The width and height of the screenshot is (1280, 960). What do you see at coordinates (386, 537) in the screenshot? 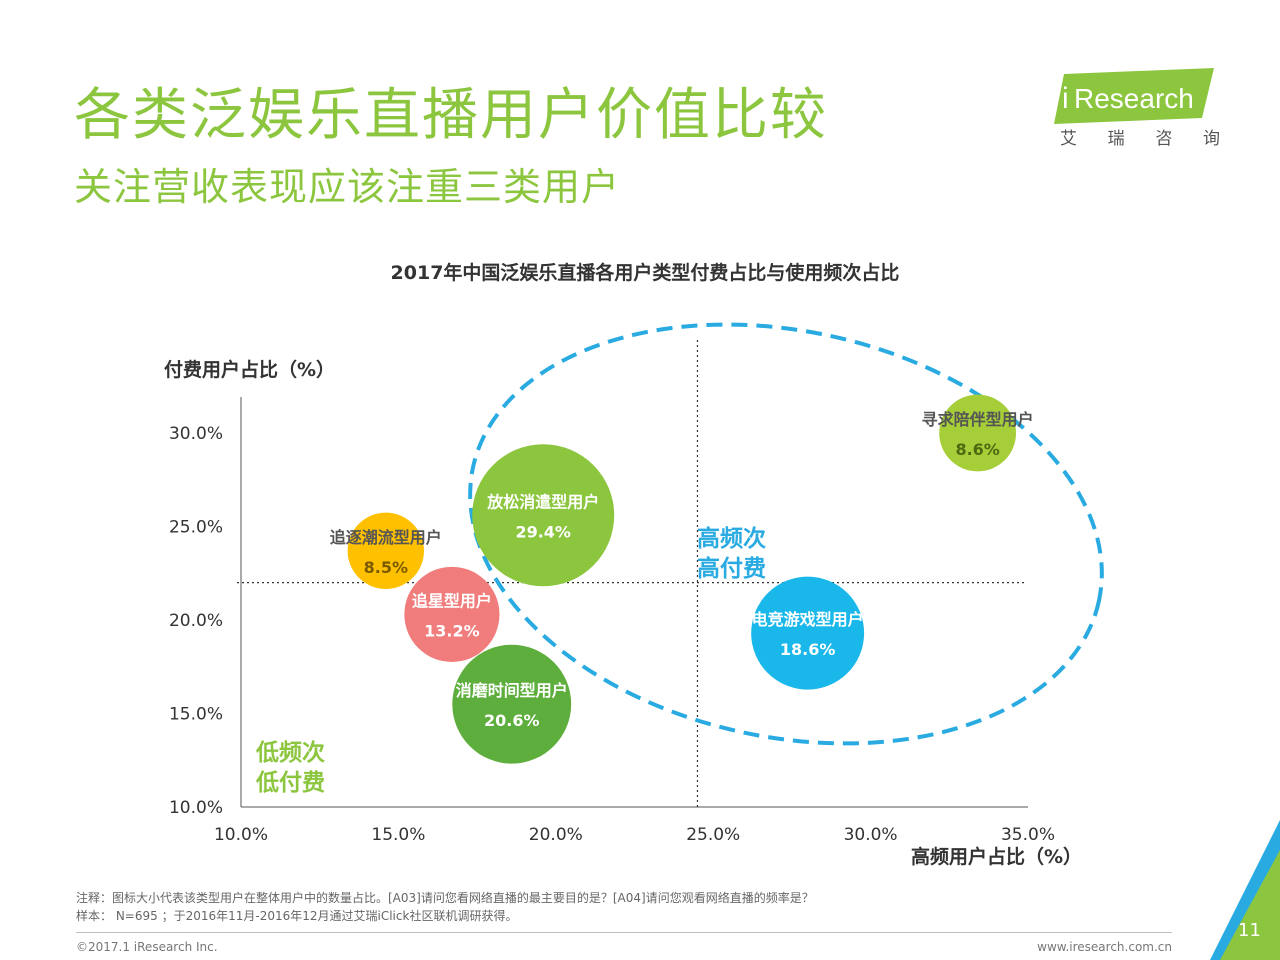
I see `bubble-label: 追逐潮流型用户` at bounding box center [386, 537].